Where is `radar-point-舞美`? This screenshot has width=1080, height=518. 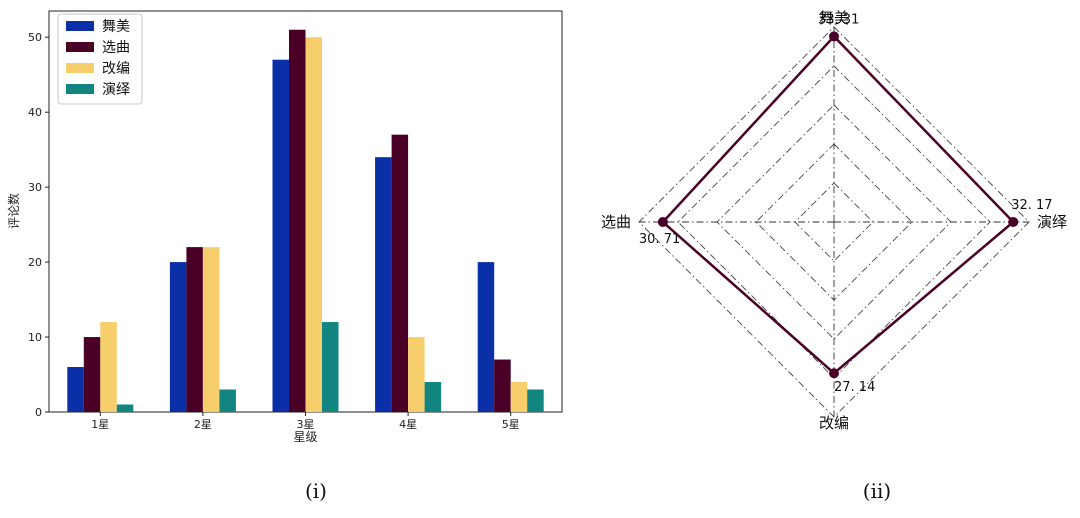 radar-point-舞美 is located at coordinates (834, 36).